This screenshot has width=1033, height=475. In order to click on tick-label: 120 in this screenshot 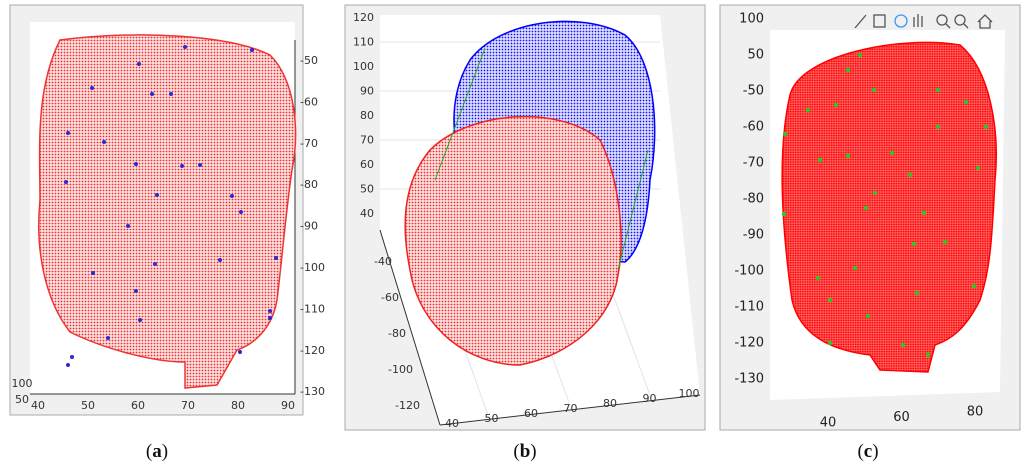, I will do `click(363, 17)`.